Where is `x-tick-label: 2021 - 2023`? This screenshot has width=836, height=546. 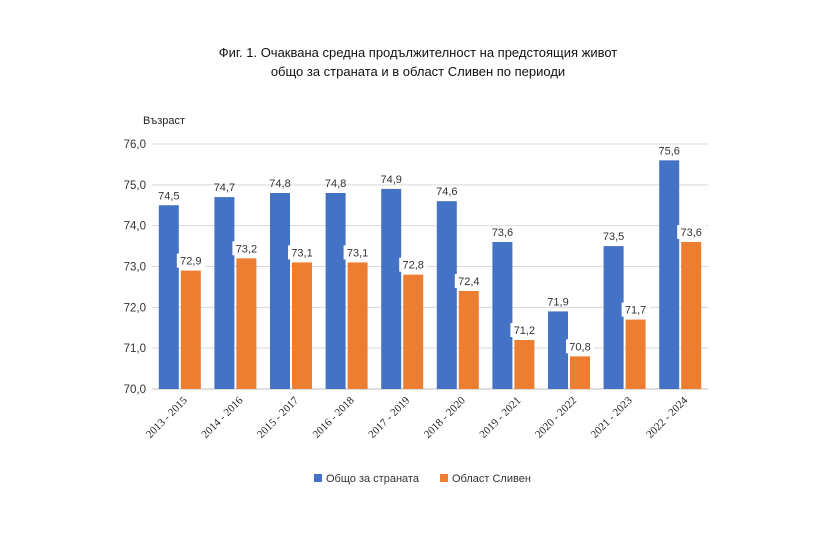 x-tick-label: 2021 - 2023 is located at coordinates (612, 417).